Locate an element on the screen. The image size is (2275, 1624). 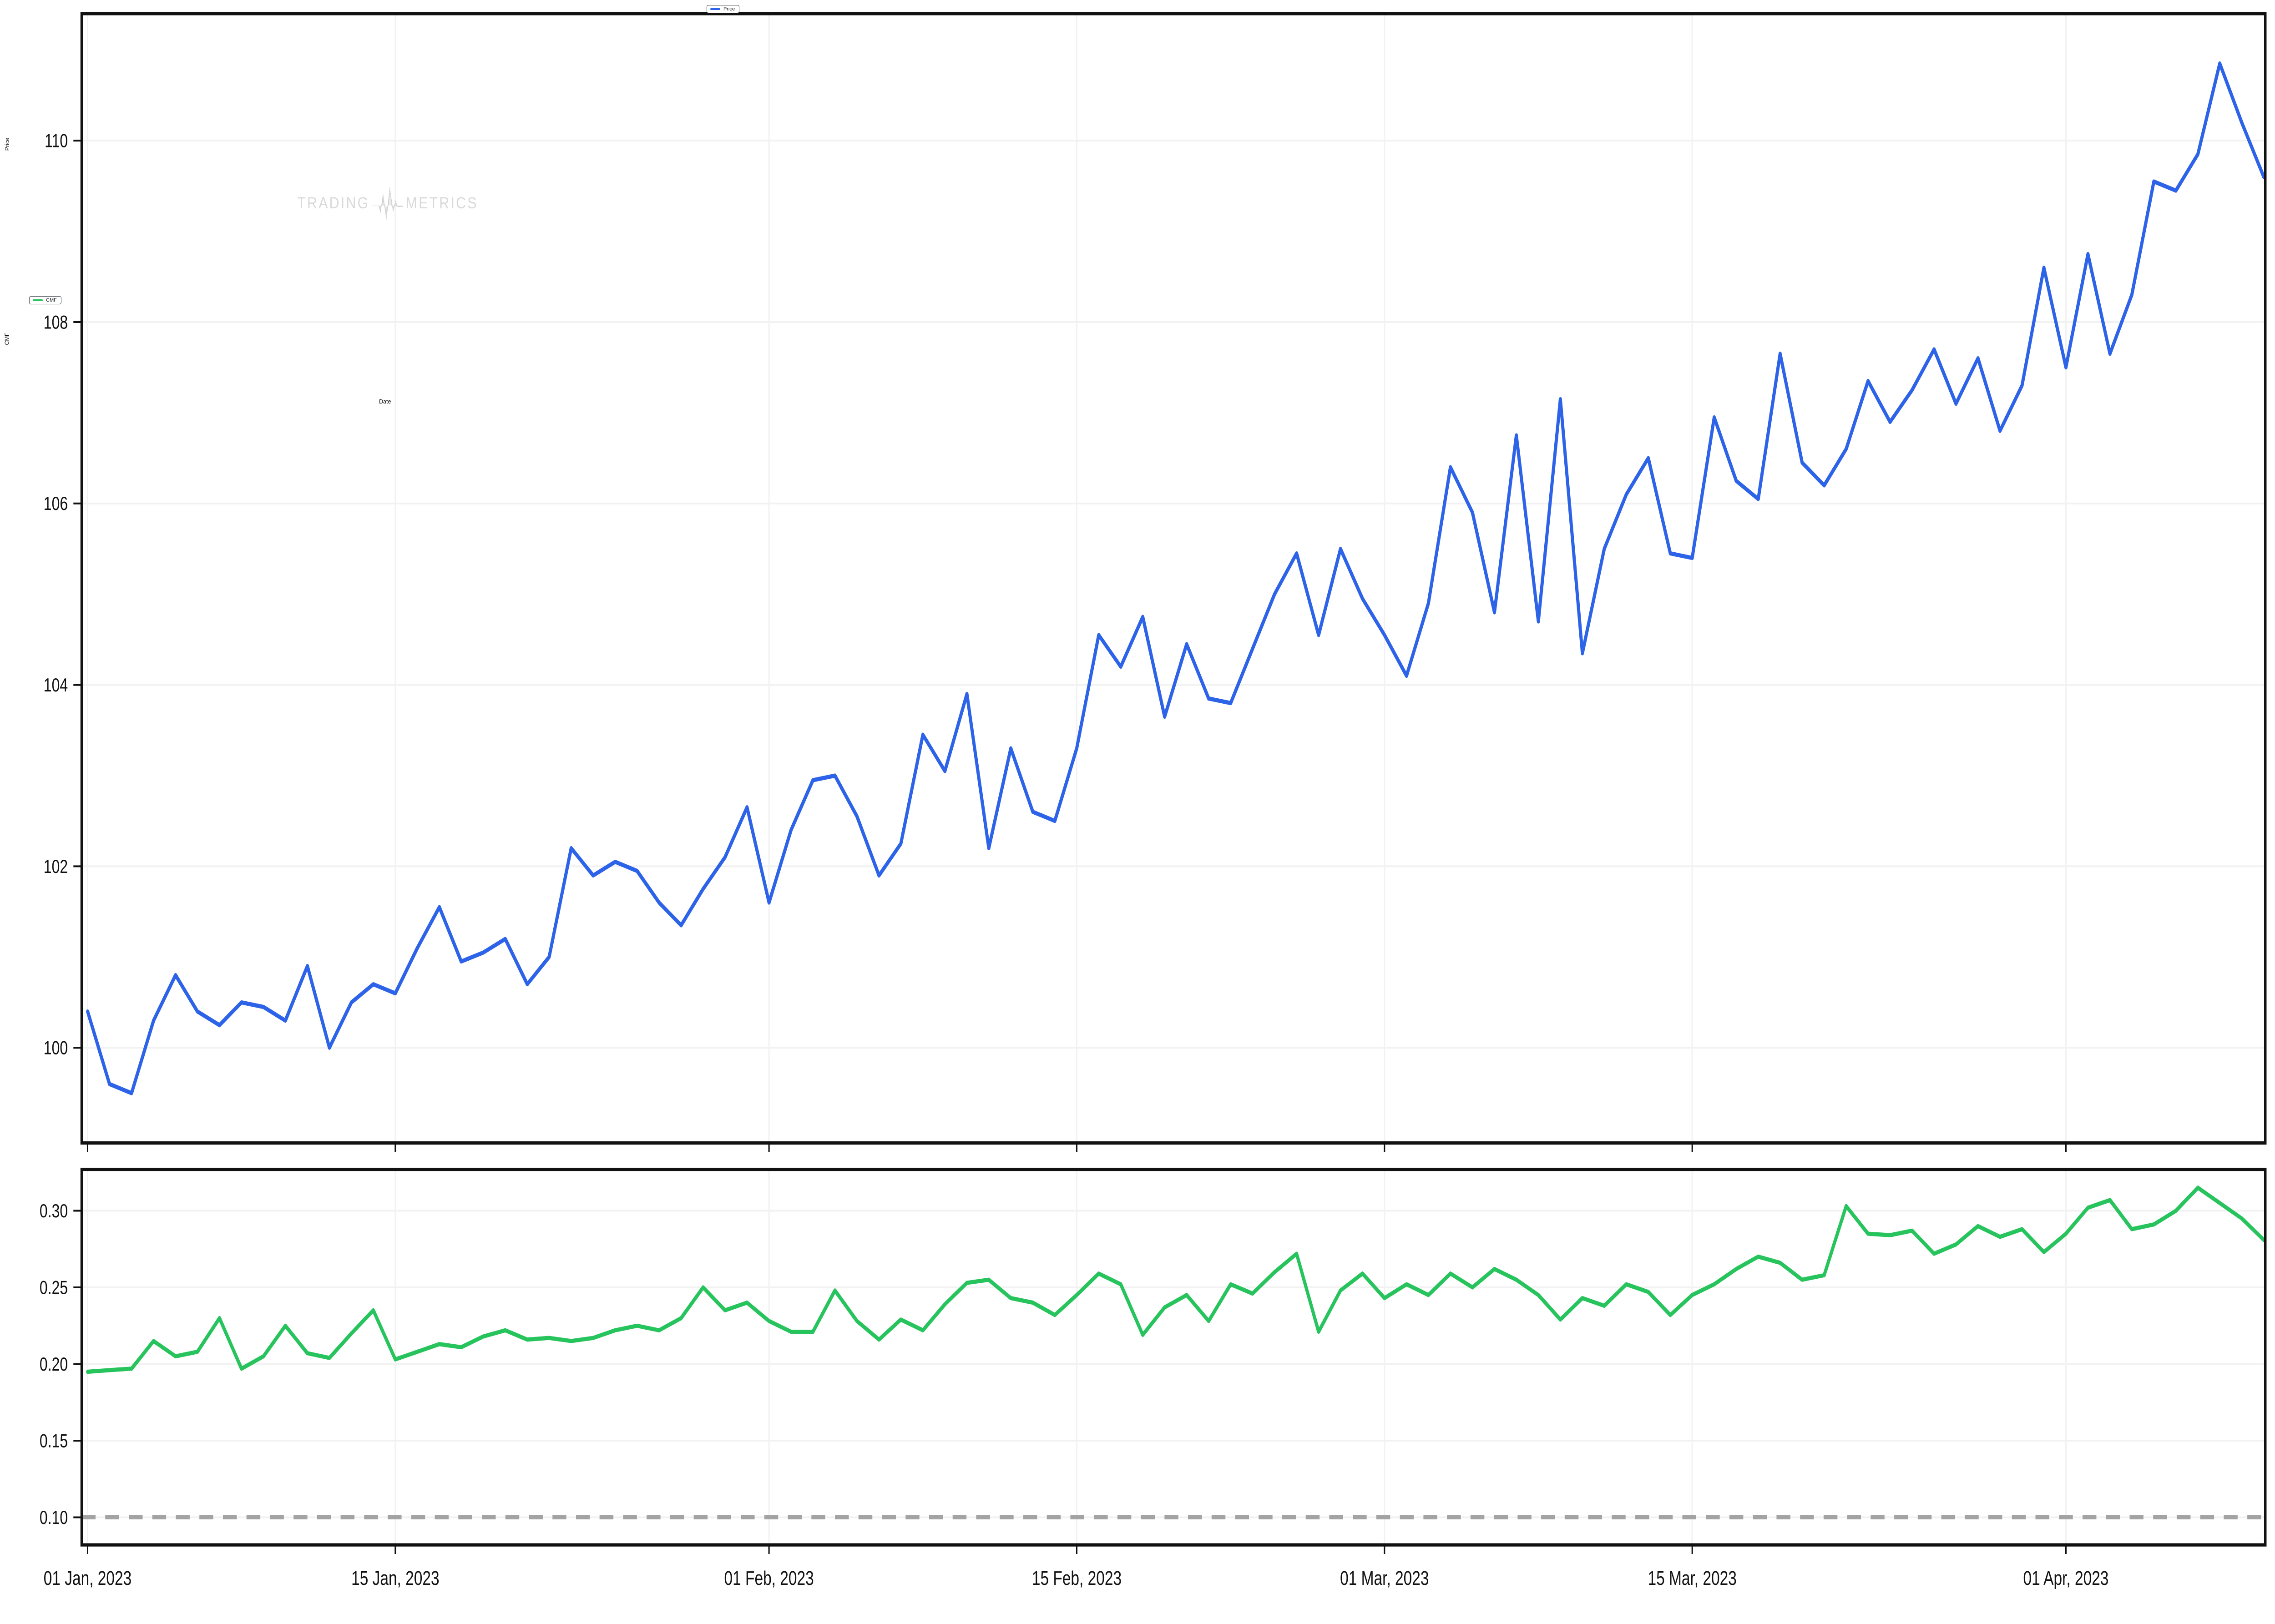
y-tick-label: 104 is located at coordinates (56, 685).